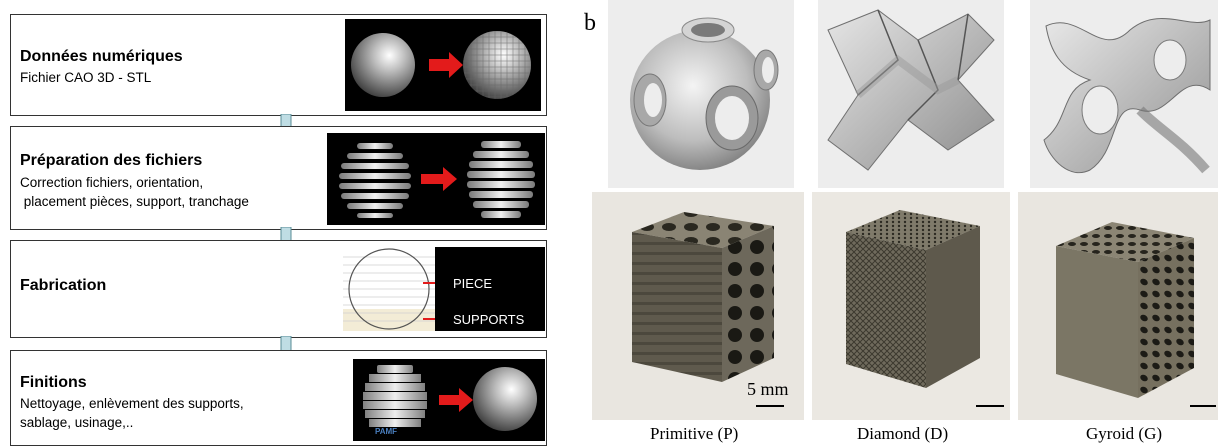  Describe the element at coordinates (911, 306) in the screenshot. I see `diamond-lattice-photo` at that location.